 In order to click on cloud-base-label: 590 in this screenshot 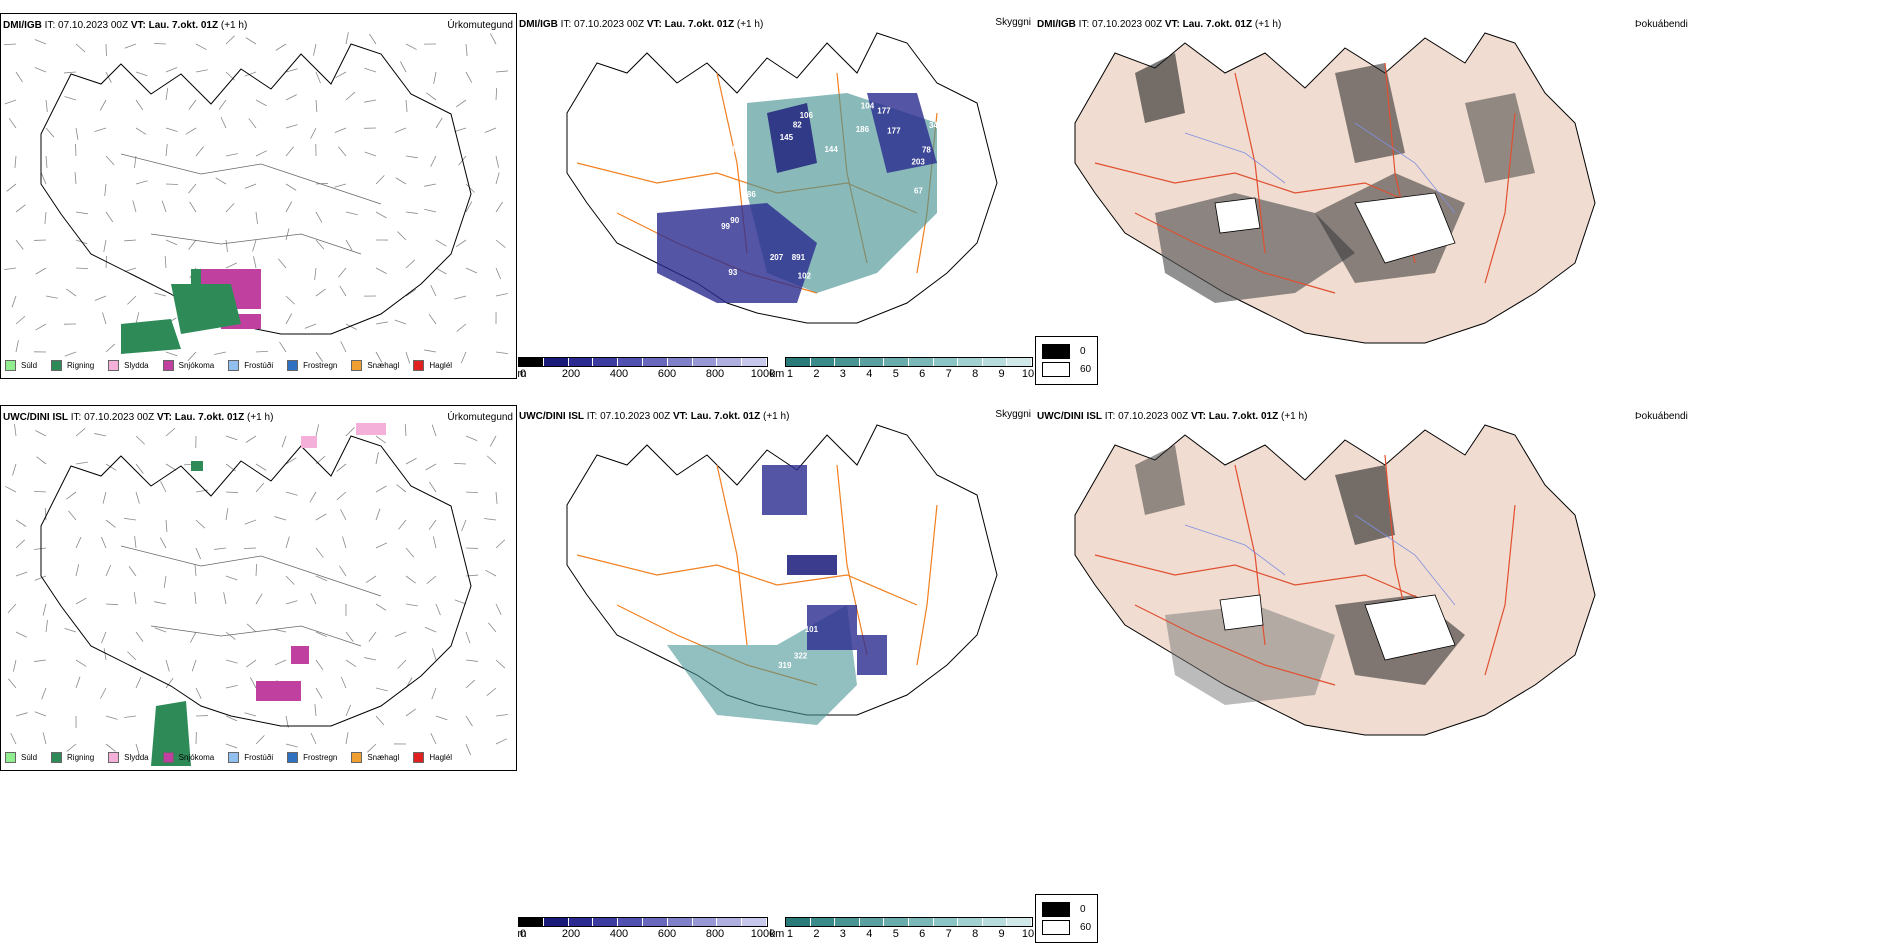, I will do `click(680, 94)`.